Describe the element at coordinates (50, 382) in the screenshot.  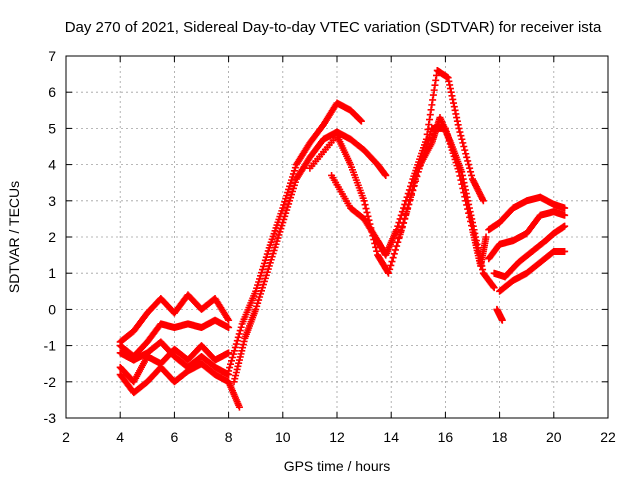
I see `y-tick-label: -2` at that location.